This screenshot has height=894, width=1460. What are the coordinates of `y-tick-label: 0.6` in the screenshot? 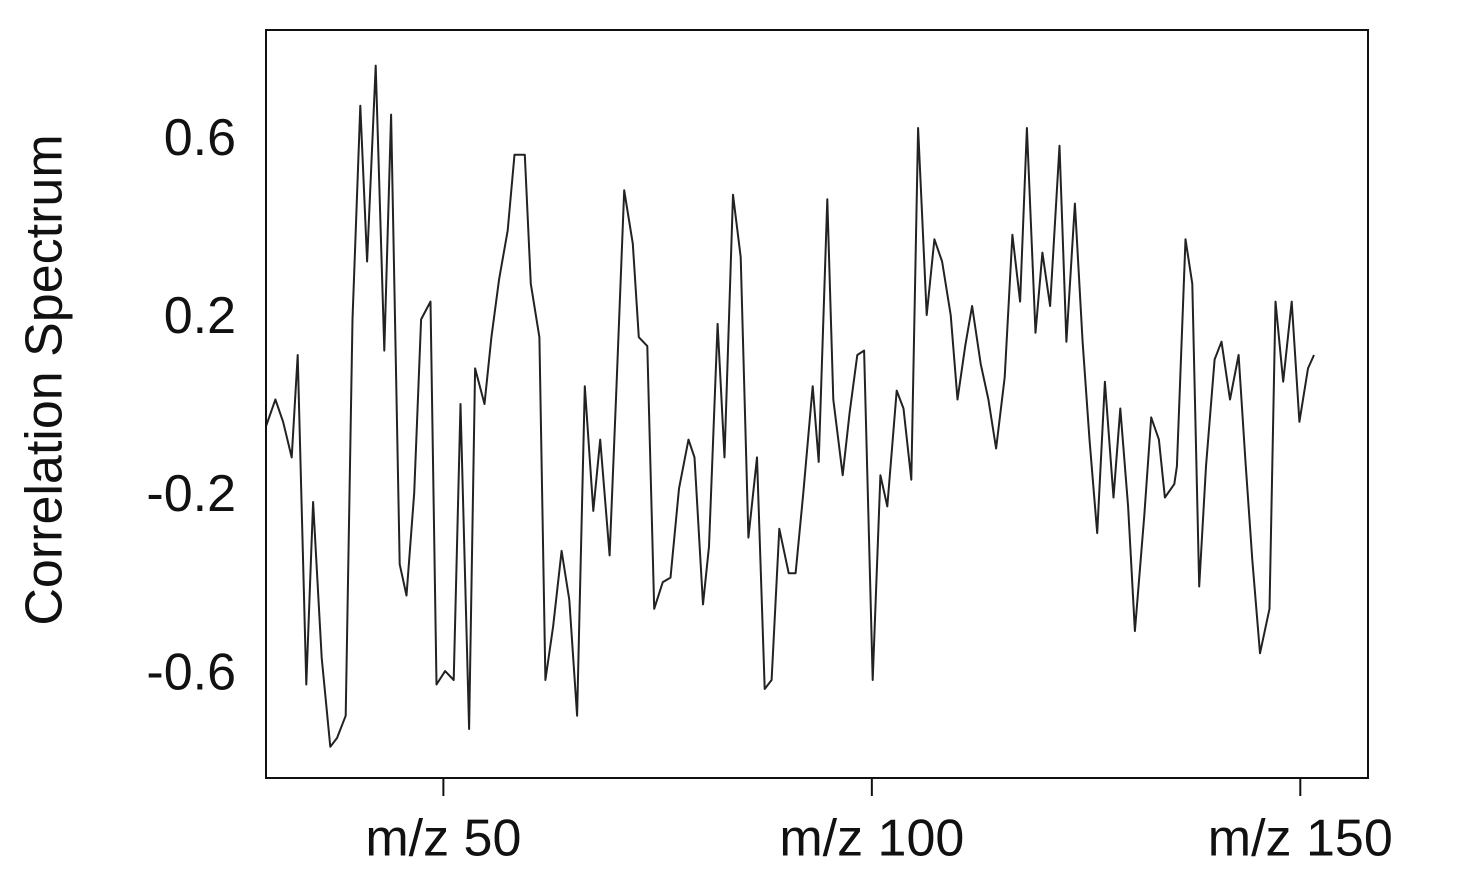 It's located at (200, 138).